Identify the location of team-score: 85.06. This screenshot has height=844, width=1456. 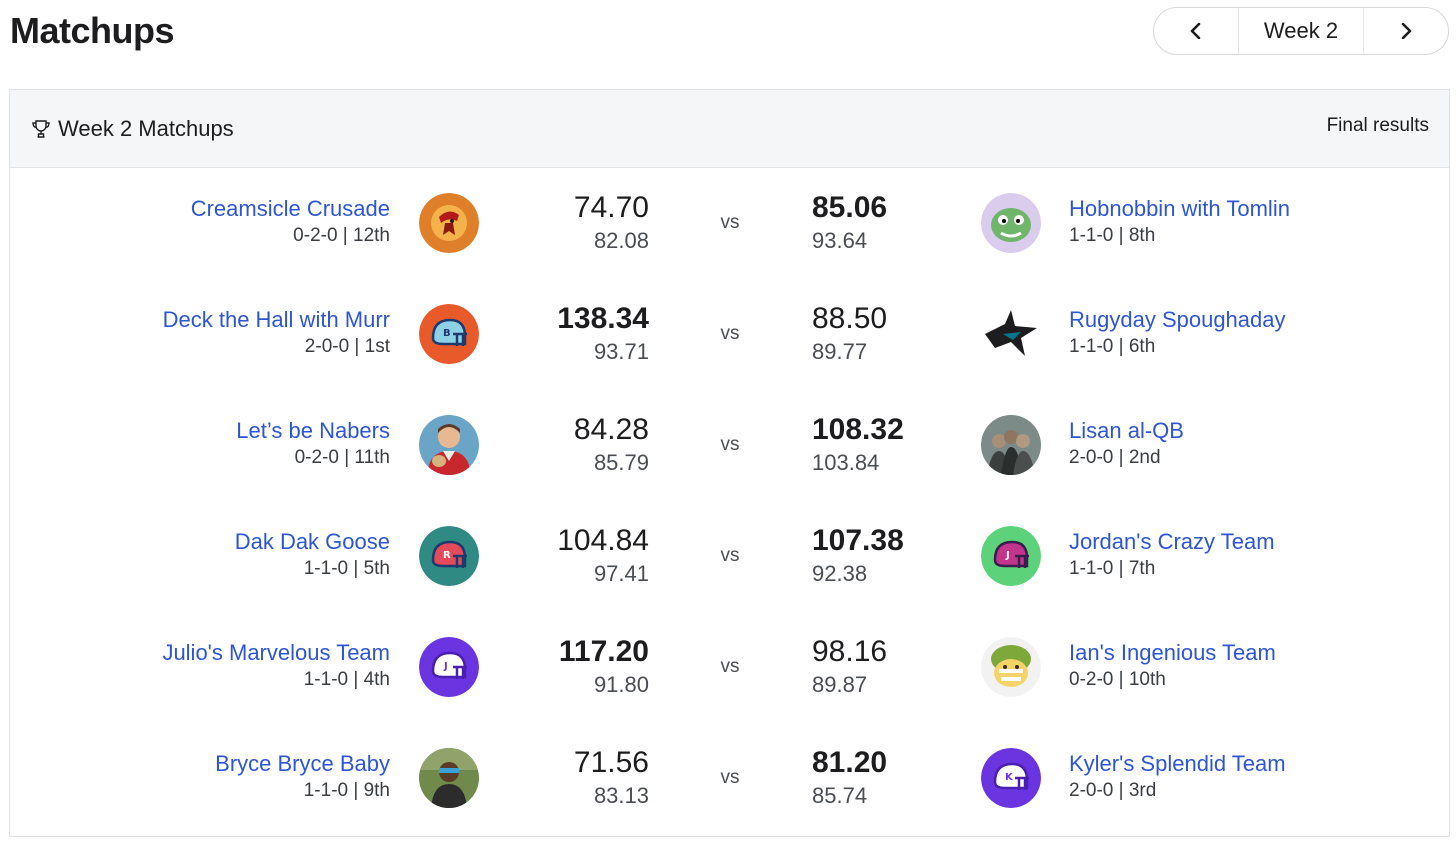
(850, 207).